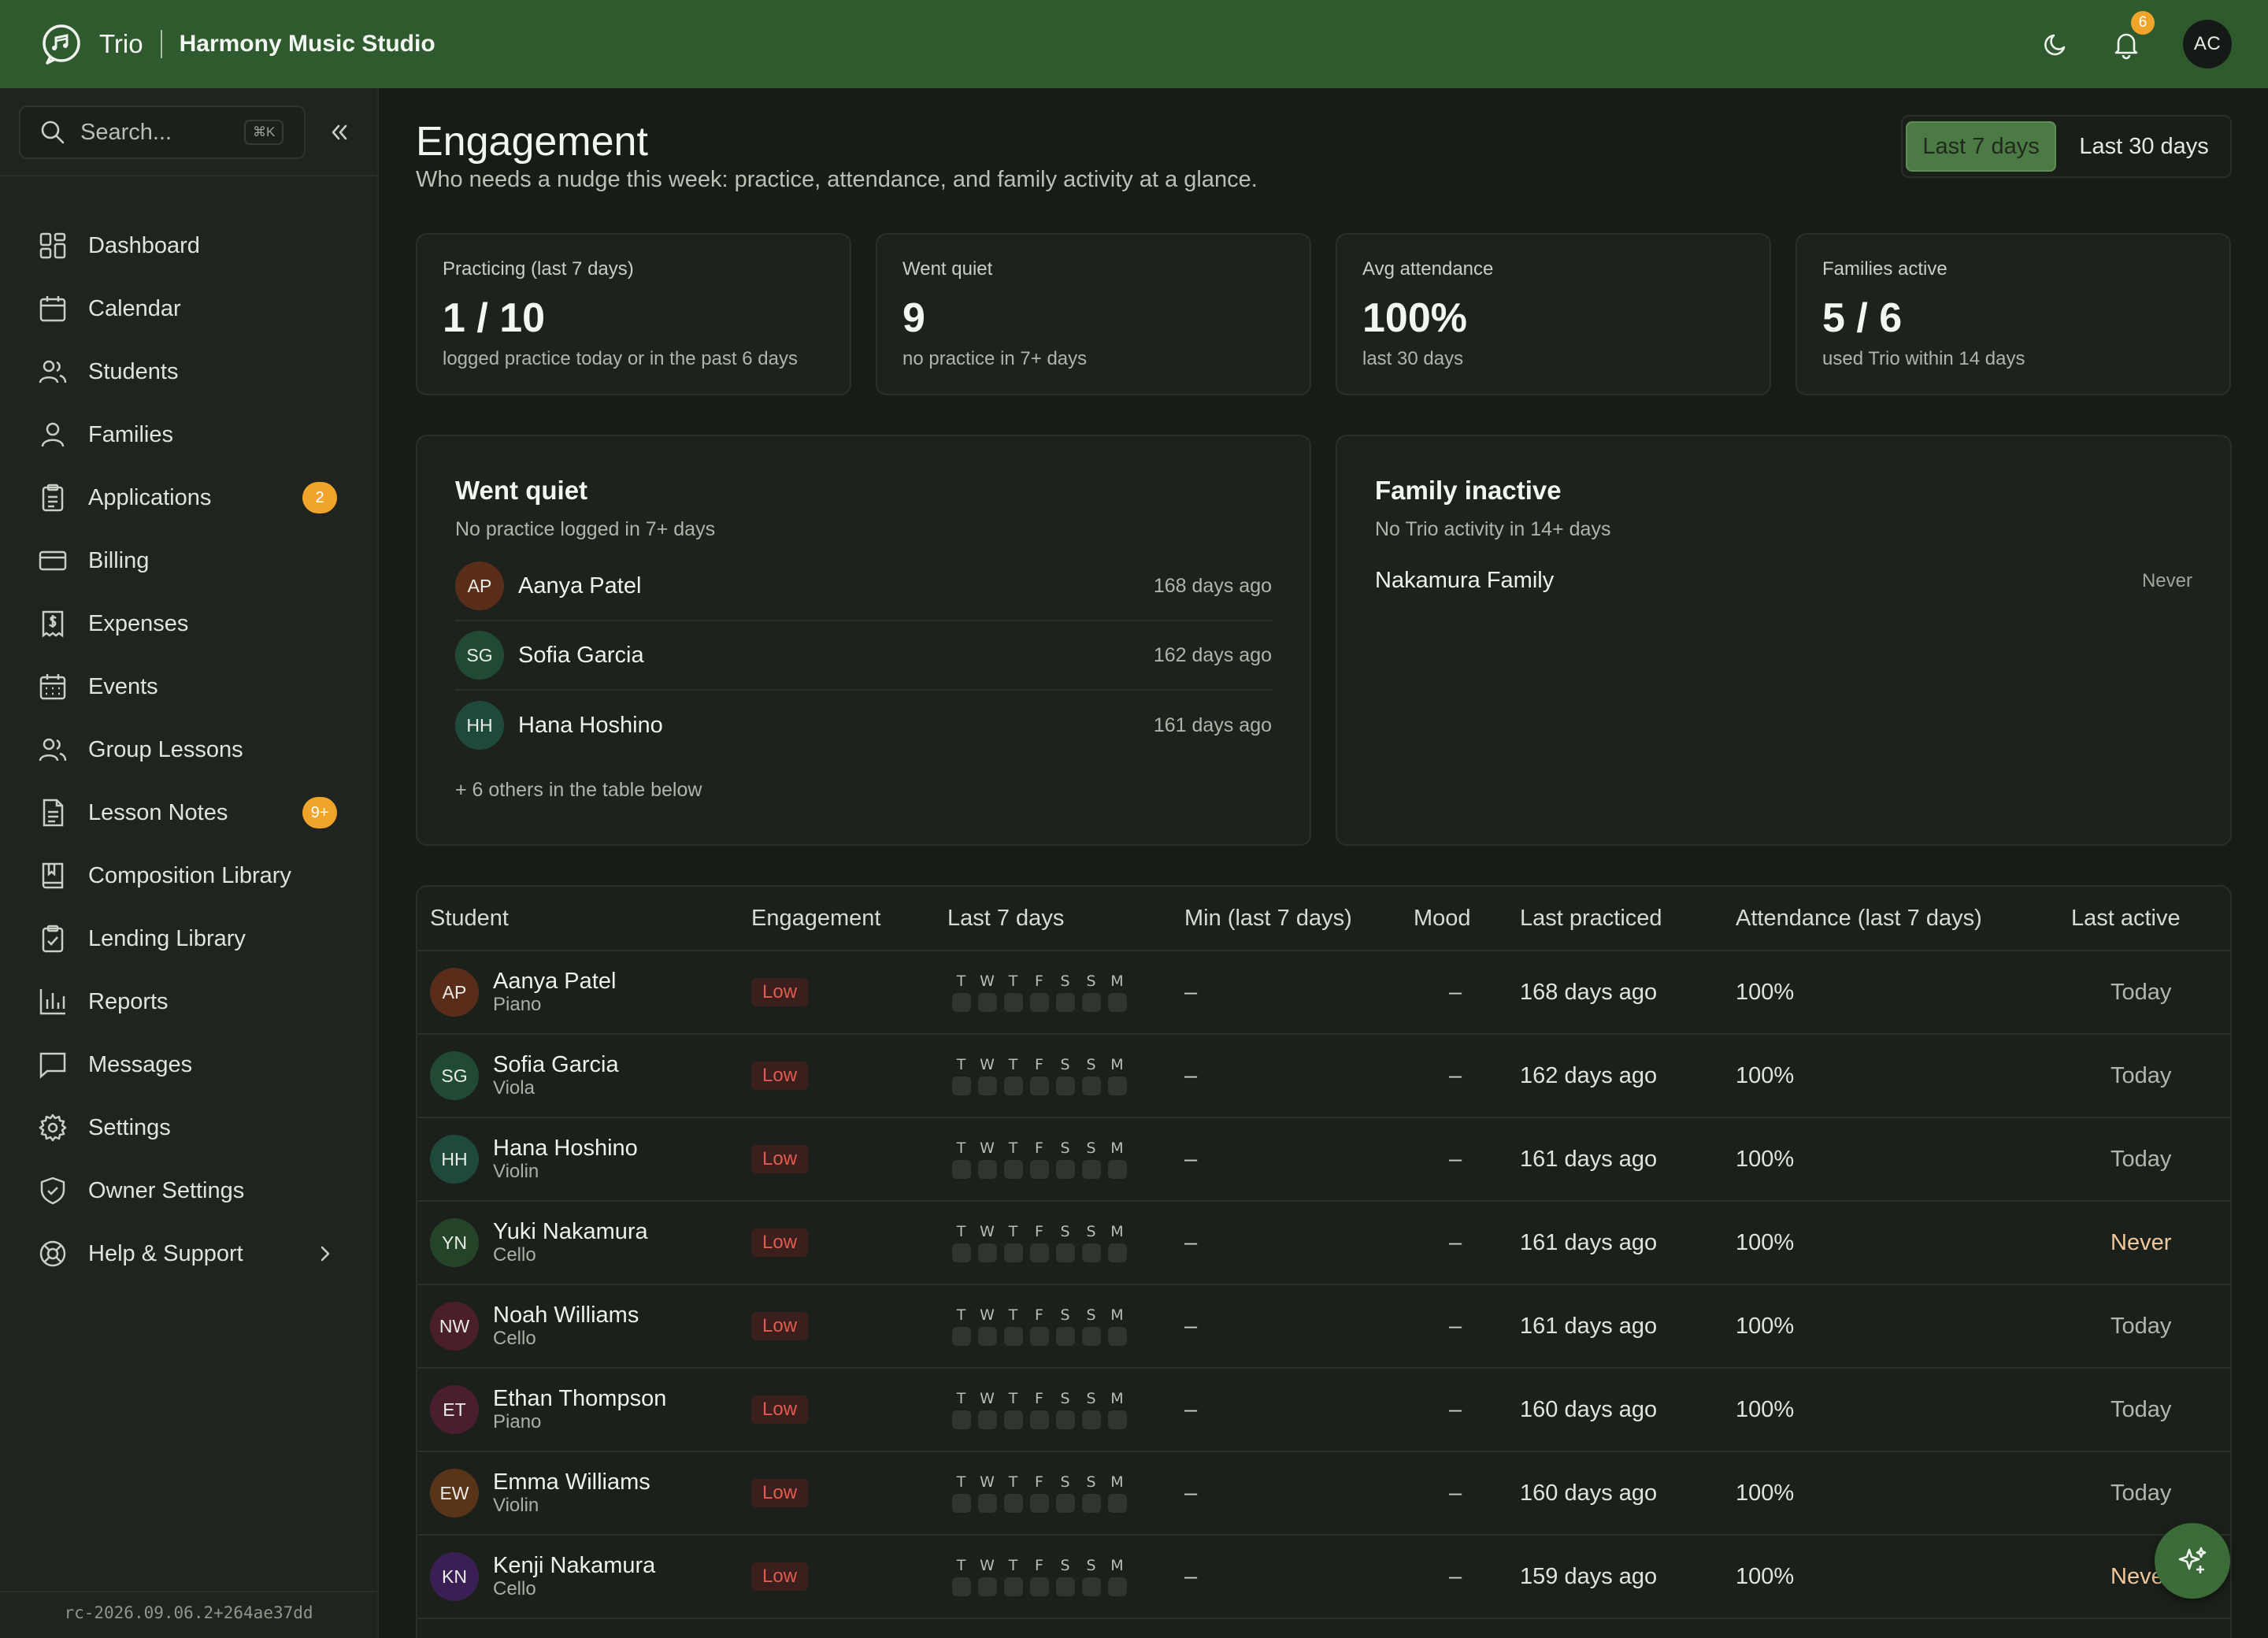  Describe the element at coordinates (1455, 992) in the screenshot. I see `mood-value: –` at that location.